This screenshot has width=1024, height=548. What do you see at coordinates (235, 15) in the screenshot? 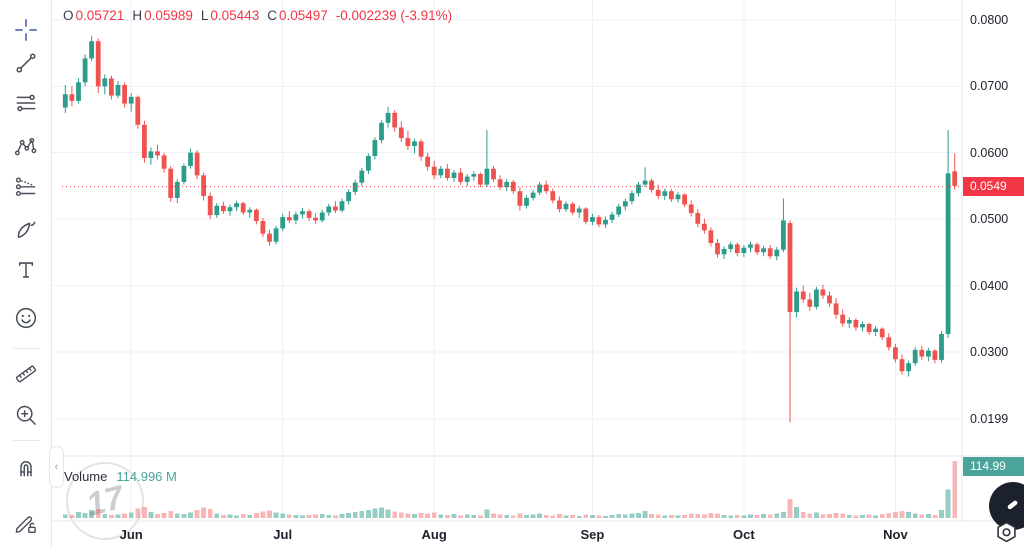
I see `low-value: 0.05443` at bounding box center [235, 15].